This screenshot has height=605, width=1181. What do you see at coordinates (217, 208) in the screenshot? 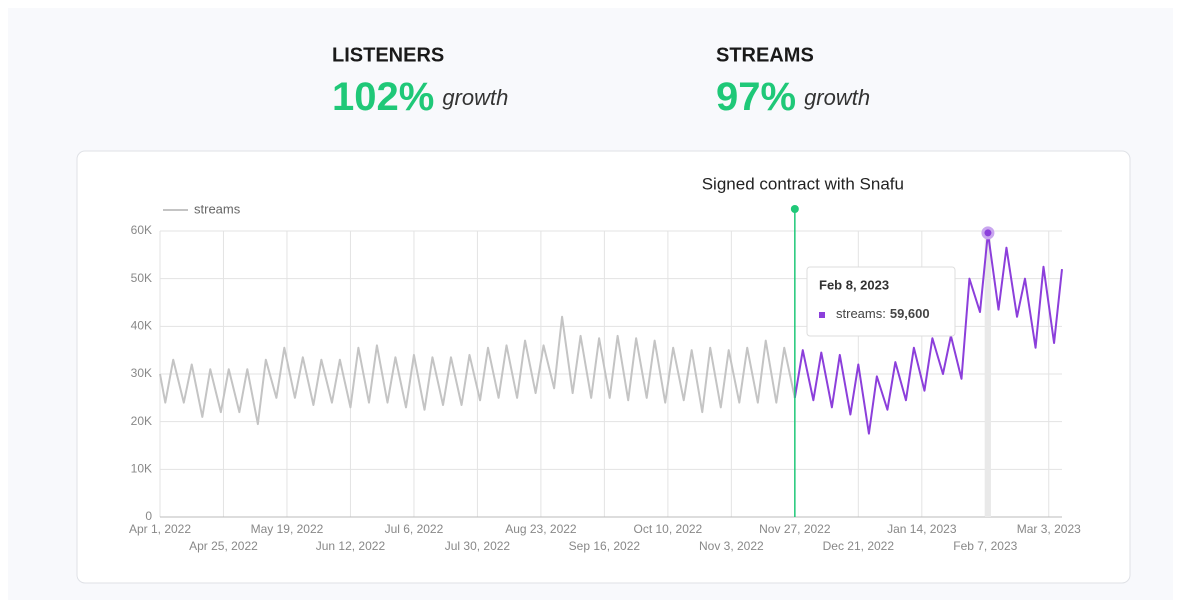
I see `legend-label: streams` at bounding box center [217, 208].